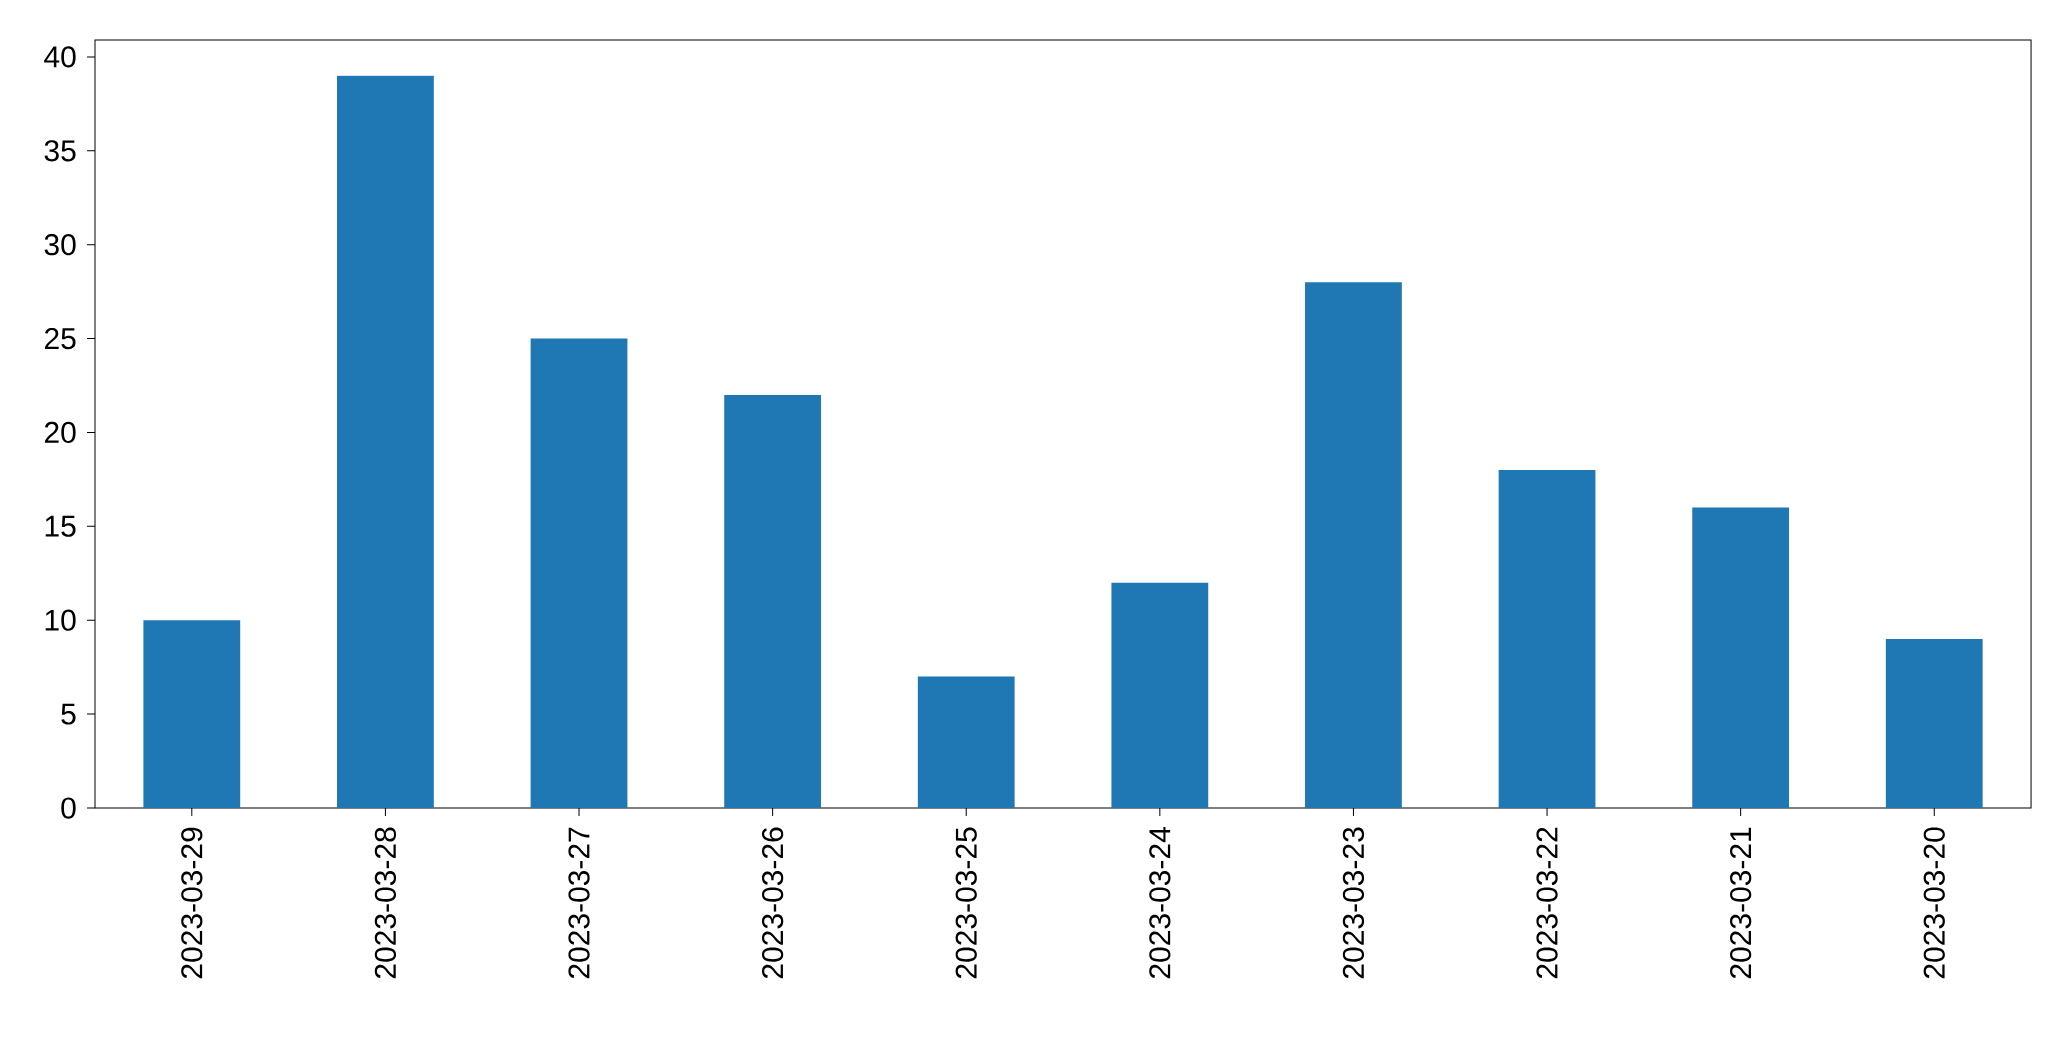  I want to click on x-tick-label: 2023-03-28, so click(385, 903).